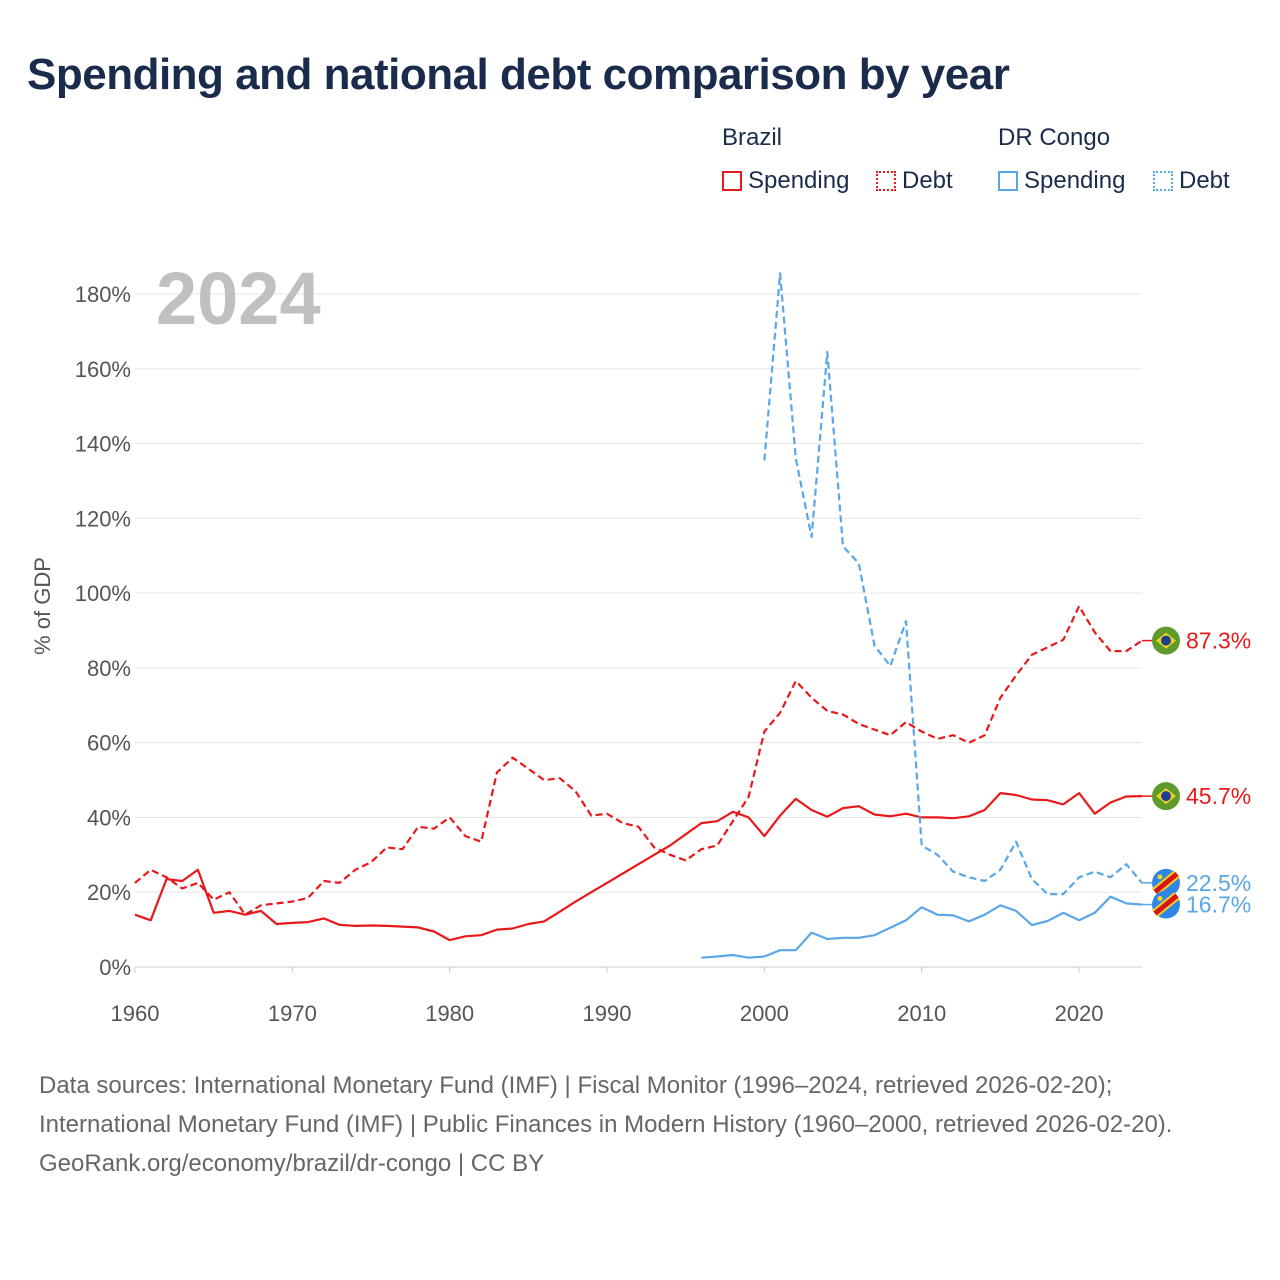  What do you see at coordinates (135, 1013) in the screenshot?
I see `x-tick-label: 1960` at bounding box center [135, 1013].